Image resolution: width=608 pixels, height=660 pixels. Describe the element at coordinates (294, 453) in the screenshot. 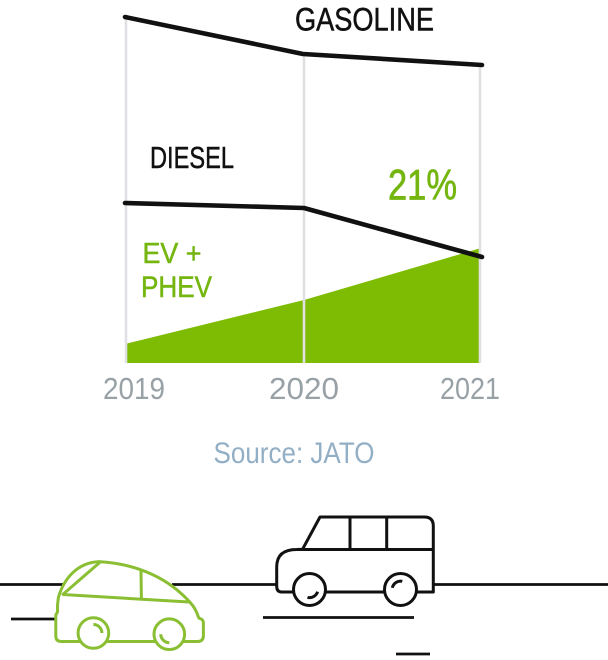

I see `svg-text: Source: JATO` at that location.